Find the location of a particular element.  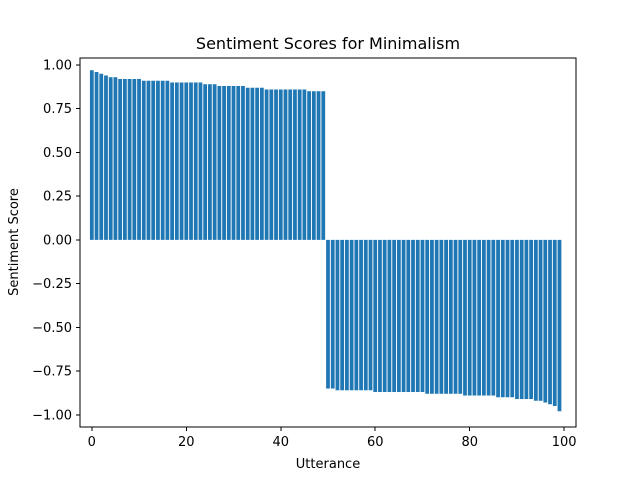

x-axis-ticks: 0 20 40 60 80 100 is located at coordinates (332, 438).